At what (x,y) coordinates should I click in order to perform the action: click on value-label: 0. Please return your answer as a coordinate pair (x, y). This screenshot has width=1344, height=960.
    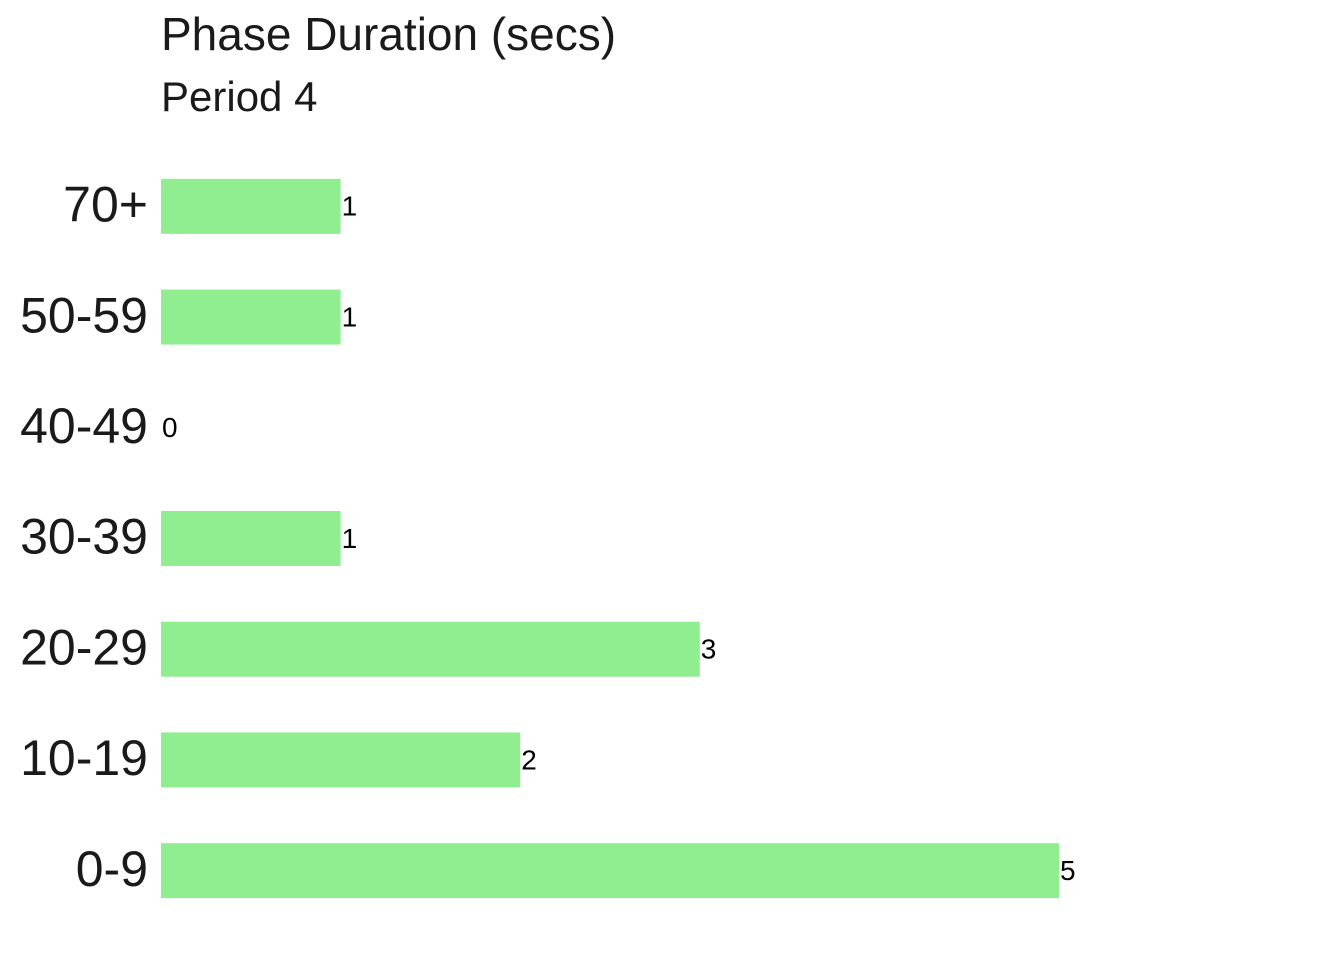
    Looking at the image, I should click on (170, 427).